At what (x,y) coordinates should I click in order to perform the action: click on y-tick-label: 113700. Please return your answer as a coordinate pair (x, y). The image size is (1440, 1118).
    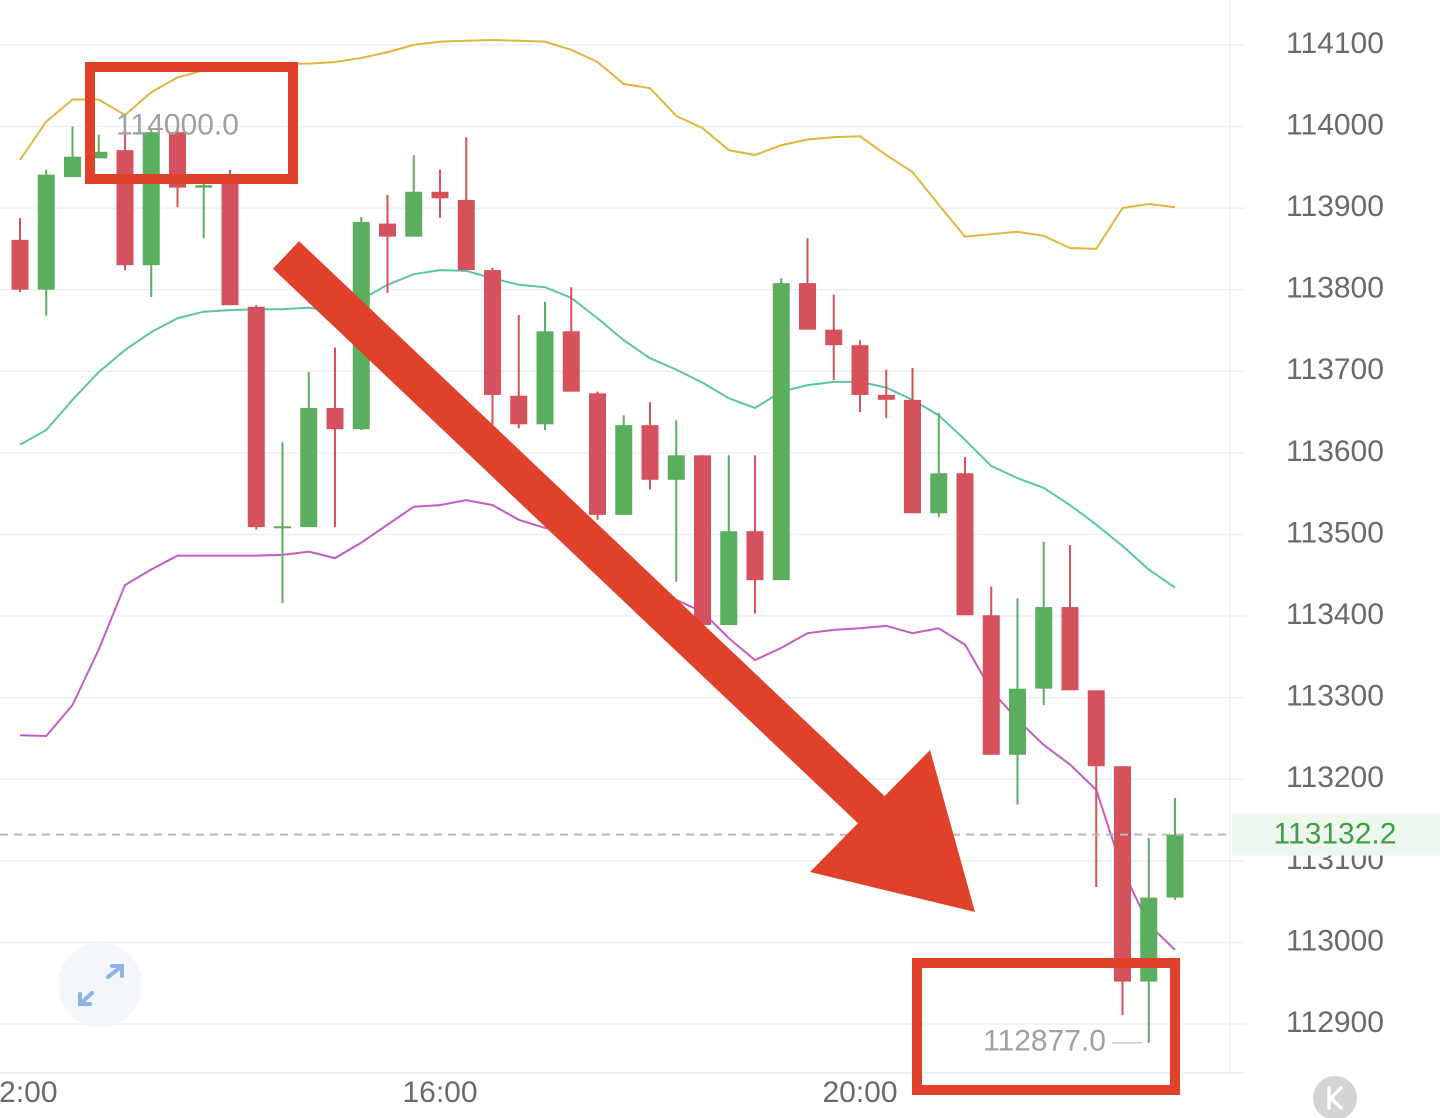
    Looking at the image, I should click on (1335, 369).